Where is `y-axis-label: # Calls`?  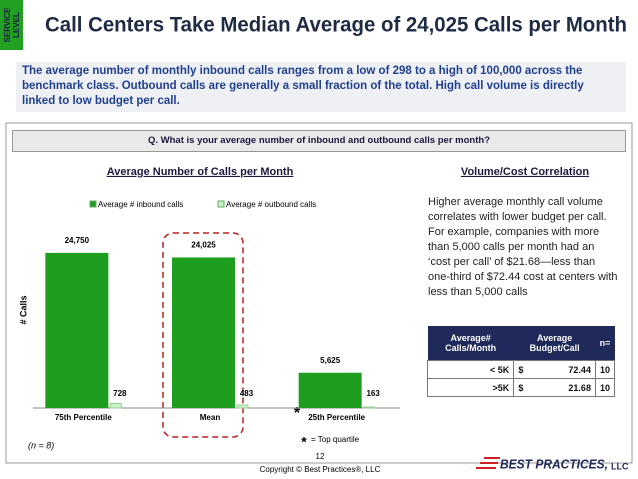 y-axis-label: # Calls is located at coordinates (23, 309).